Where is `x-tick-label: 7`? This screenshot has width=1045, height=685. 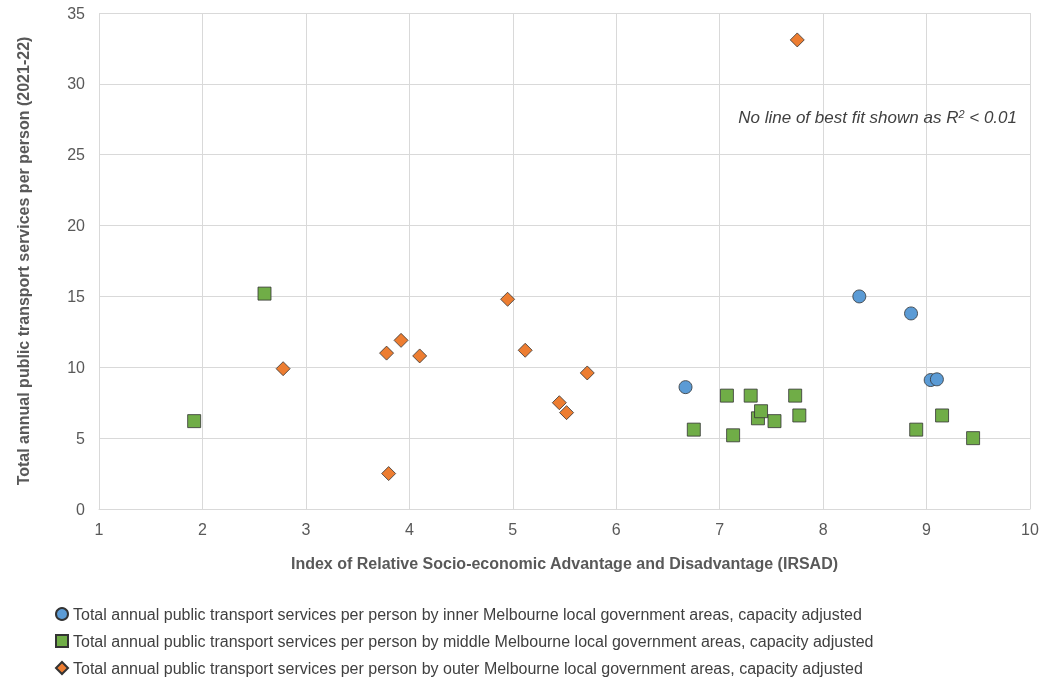 x-tick-label: 7 is located at coordinates (720, 529).